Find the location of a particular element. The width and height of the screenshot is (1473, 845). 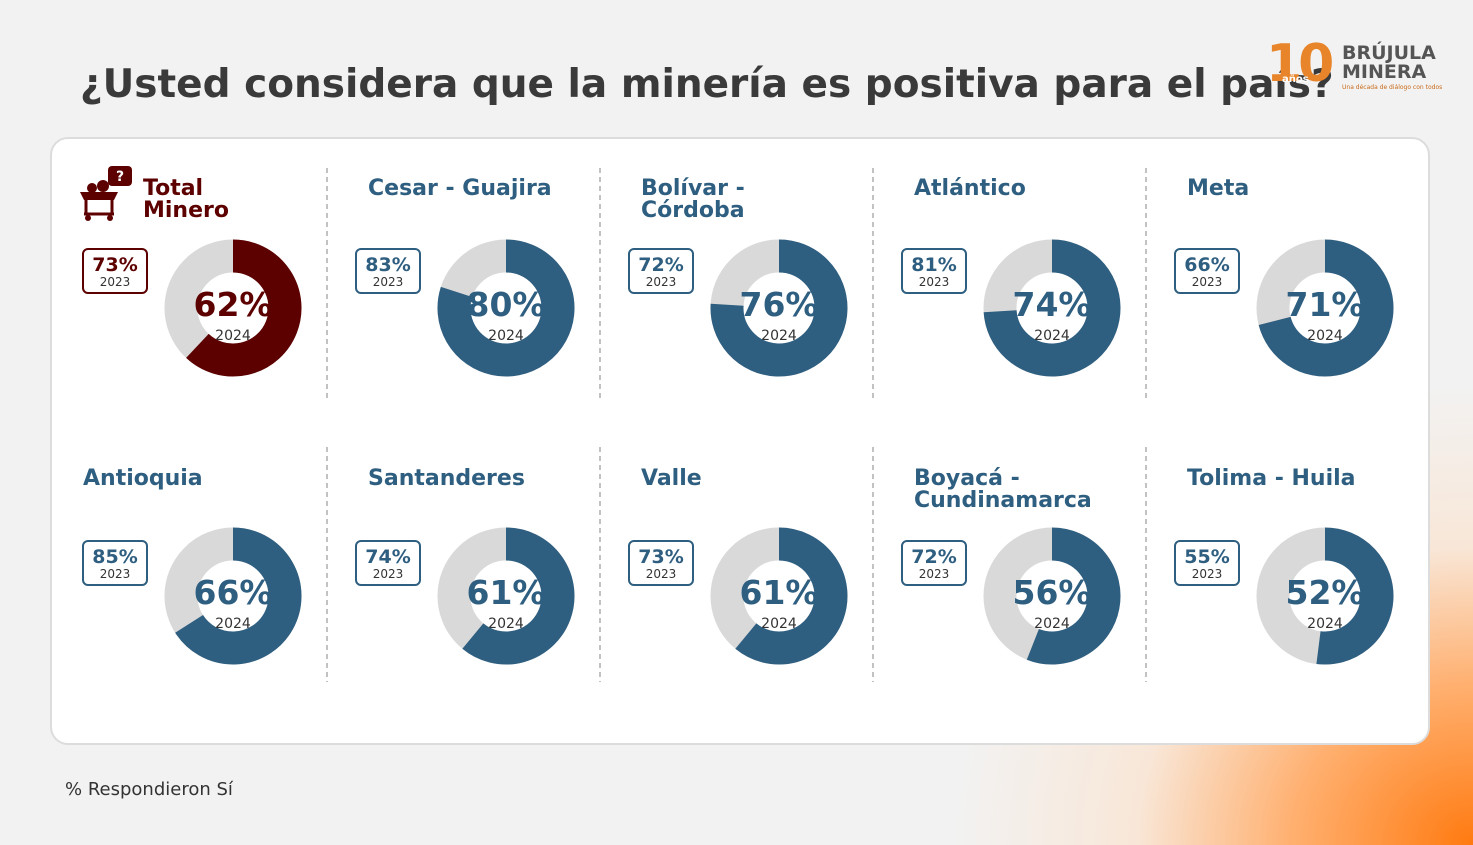

panel-title: Valle is located at coordinates (671, 478).